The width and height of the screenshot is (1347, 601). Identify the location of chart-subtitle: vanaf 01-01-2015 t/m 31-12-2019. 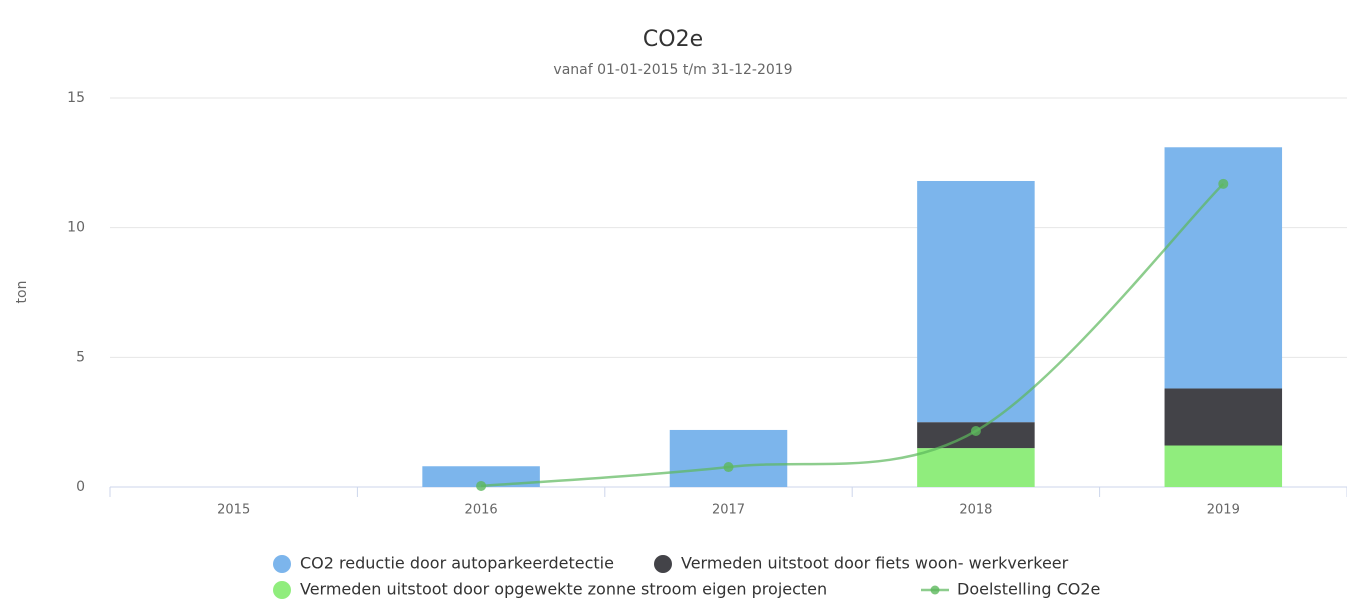
(672, 70).